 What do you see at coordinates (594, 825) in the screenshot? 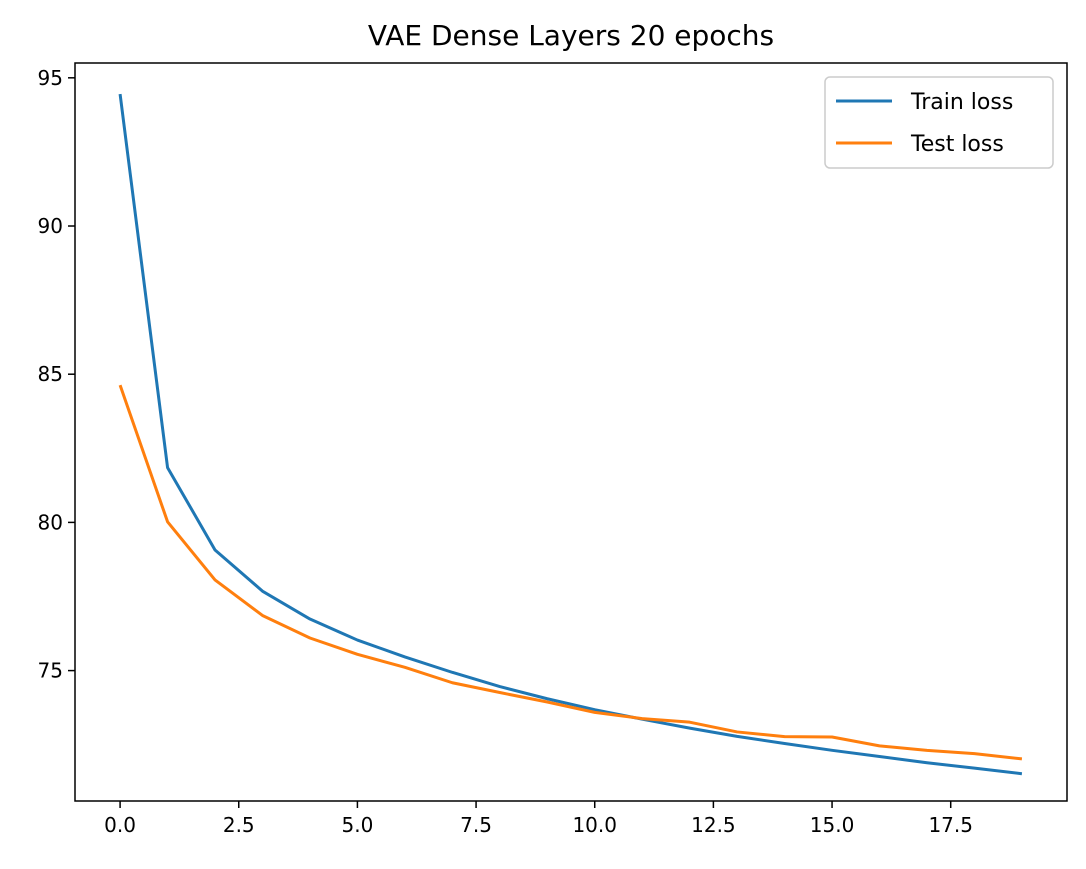
I see `x-tick-label: 10.0` at bounding box center [594, 825].